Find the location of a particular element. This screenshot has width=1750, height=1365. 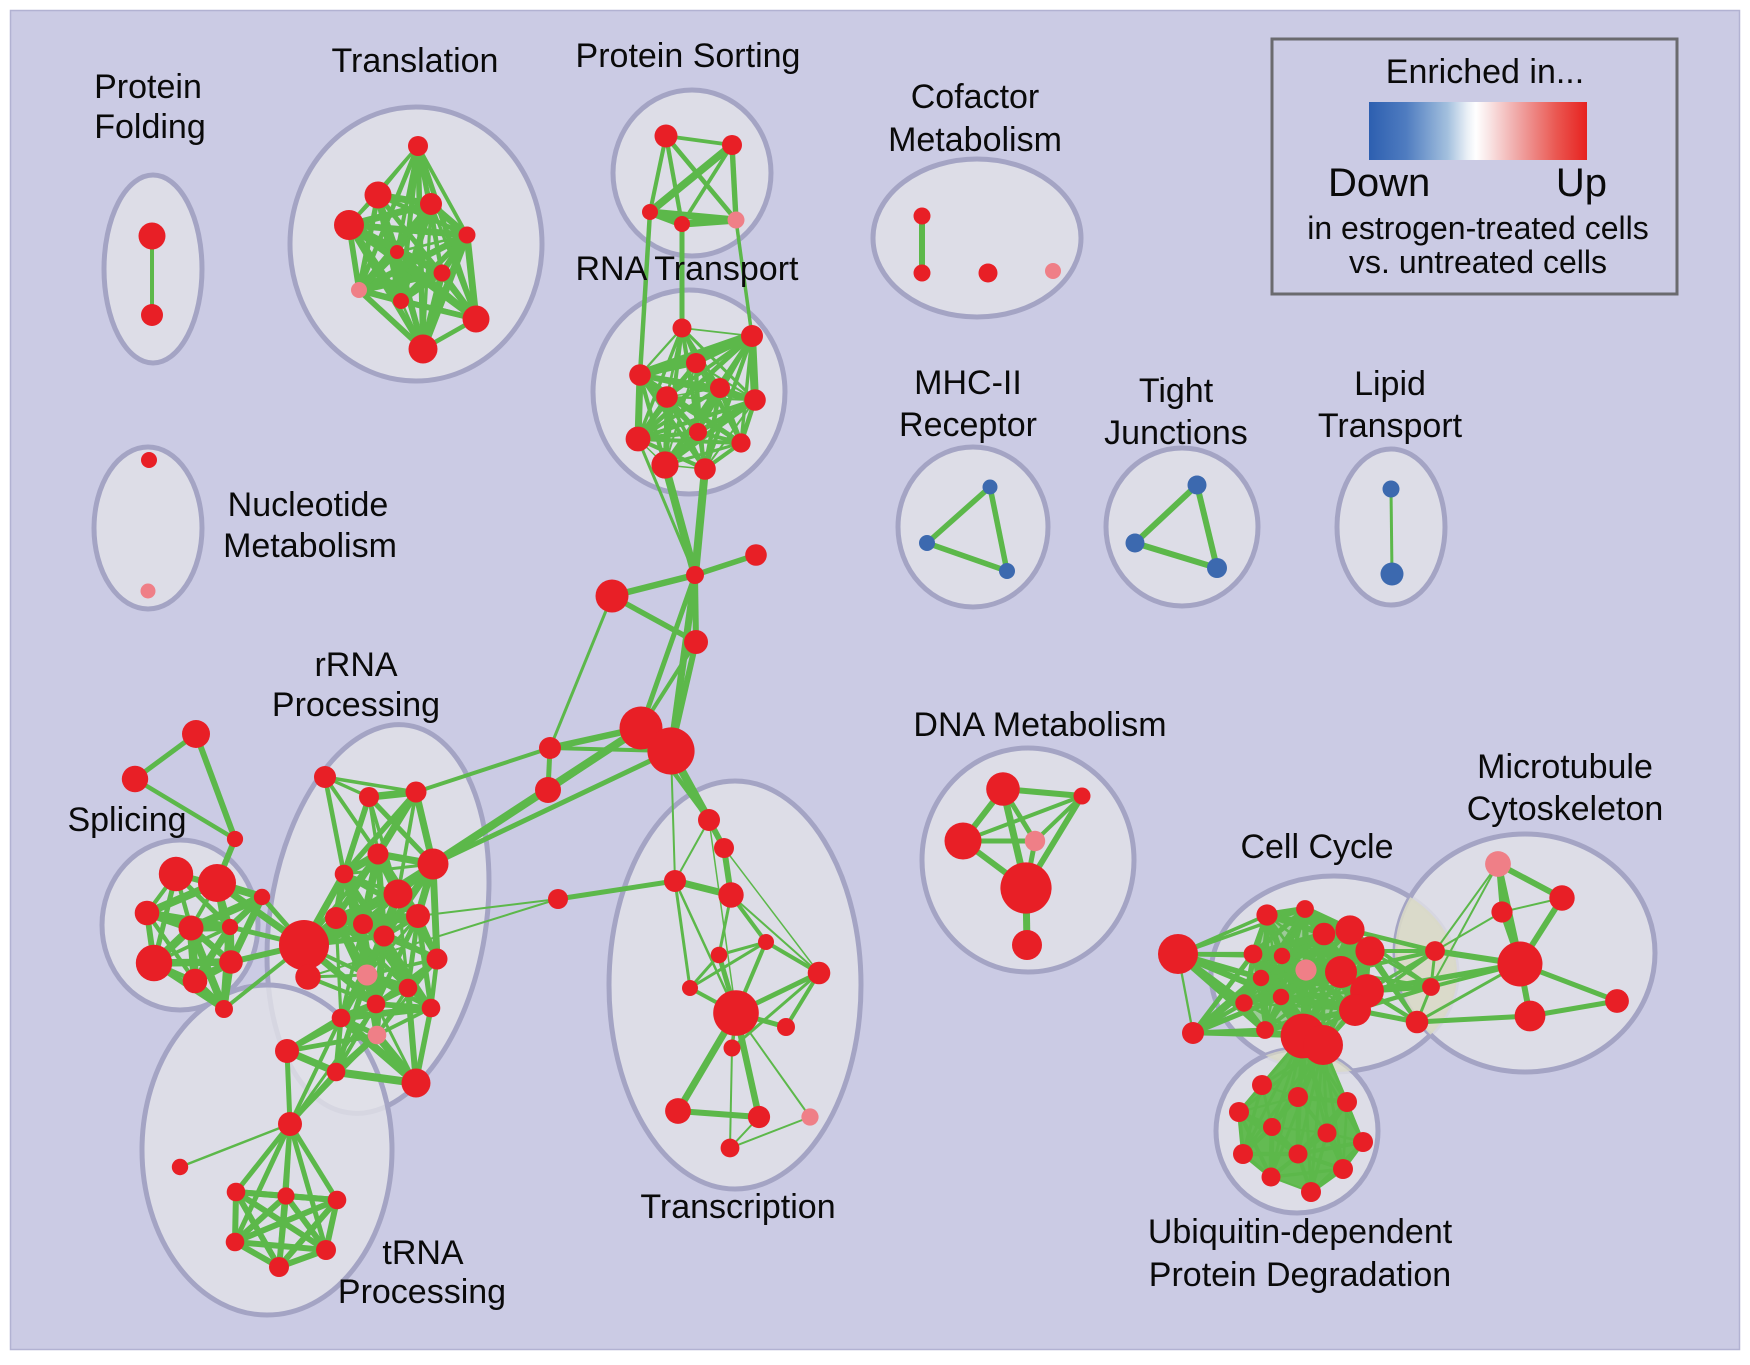

svg-text: Tight is located at coordinates (1176, 391).